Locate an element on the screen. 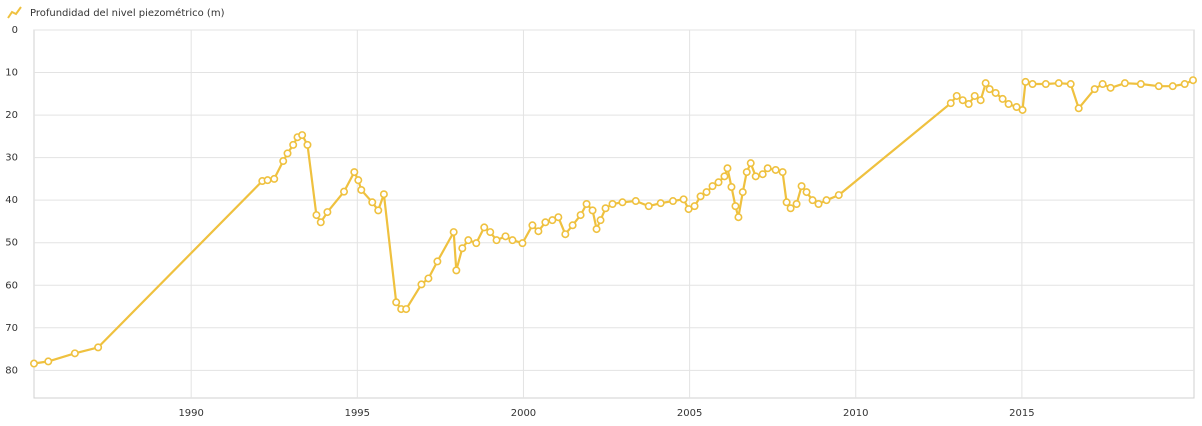  y-tick-label: 60 is located at coordinates (11, 285).